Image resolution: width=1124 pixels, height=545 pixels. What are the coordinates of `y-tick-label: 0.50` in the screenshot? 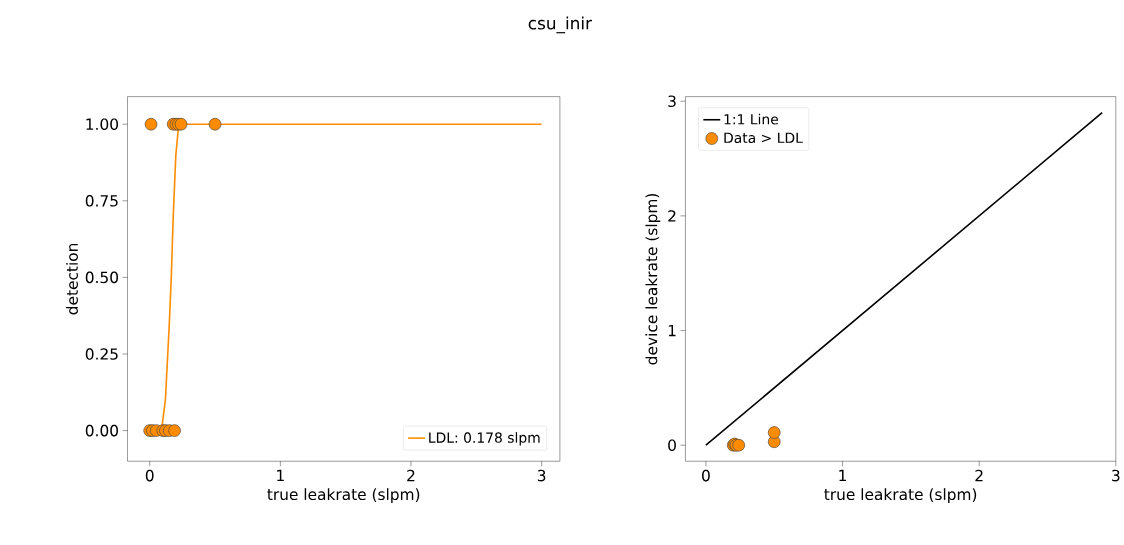 It's located at (101, 277).